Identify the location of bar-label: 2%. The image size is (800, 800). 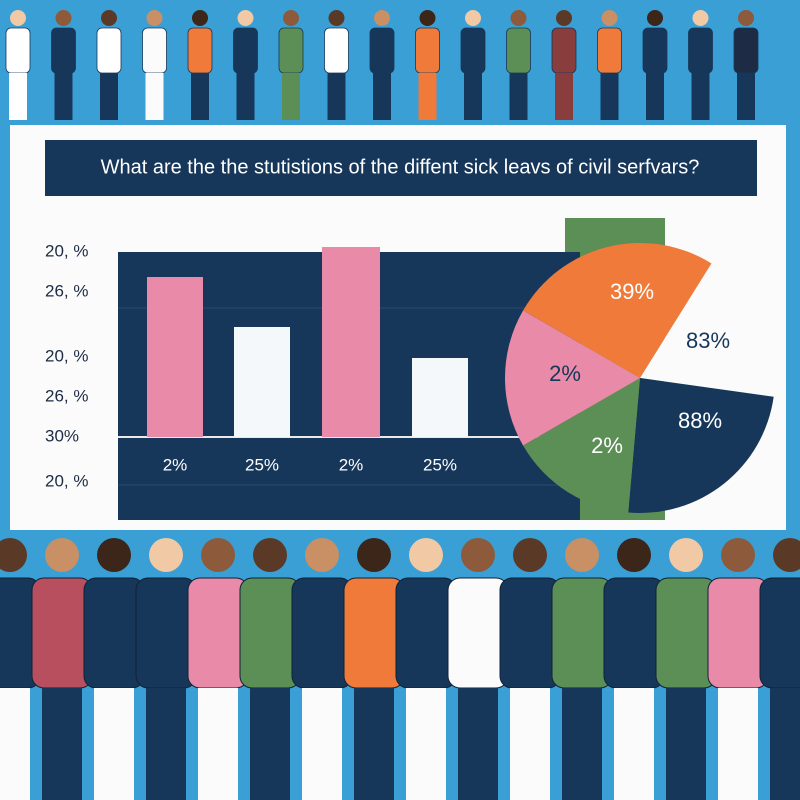
(175, 464).